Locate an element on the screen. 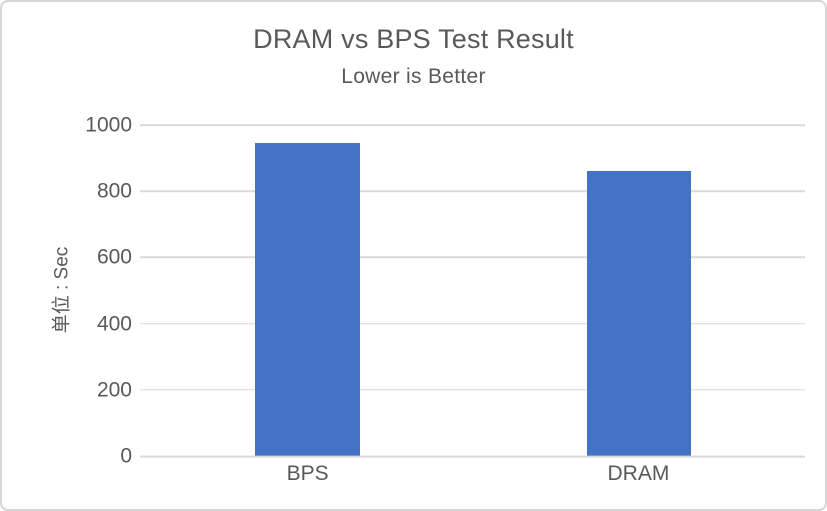 The image size is (827, 511). y-tick-800: 800 is located at coordinates (114, 191).